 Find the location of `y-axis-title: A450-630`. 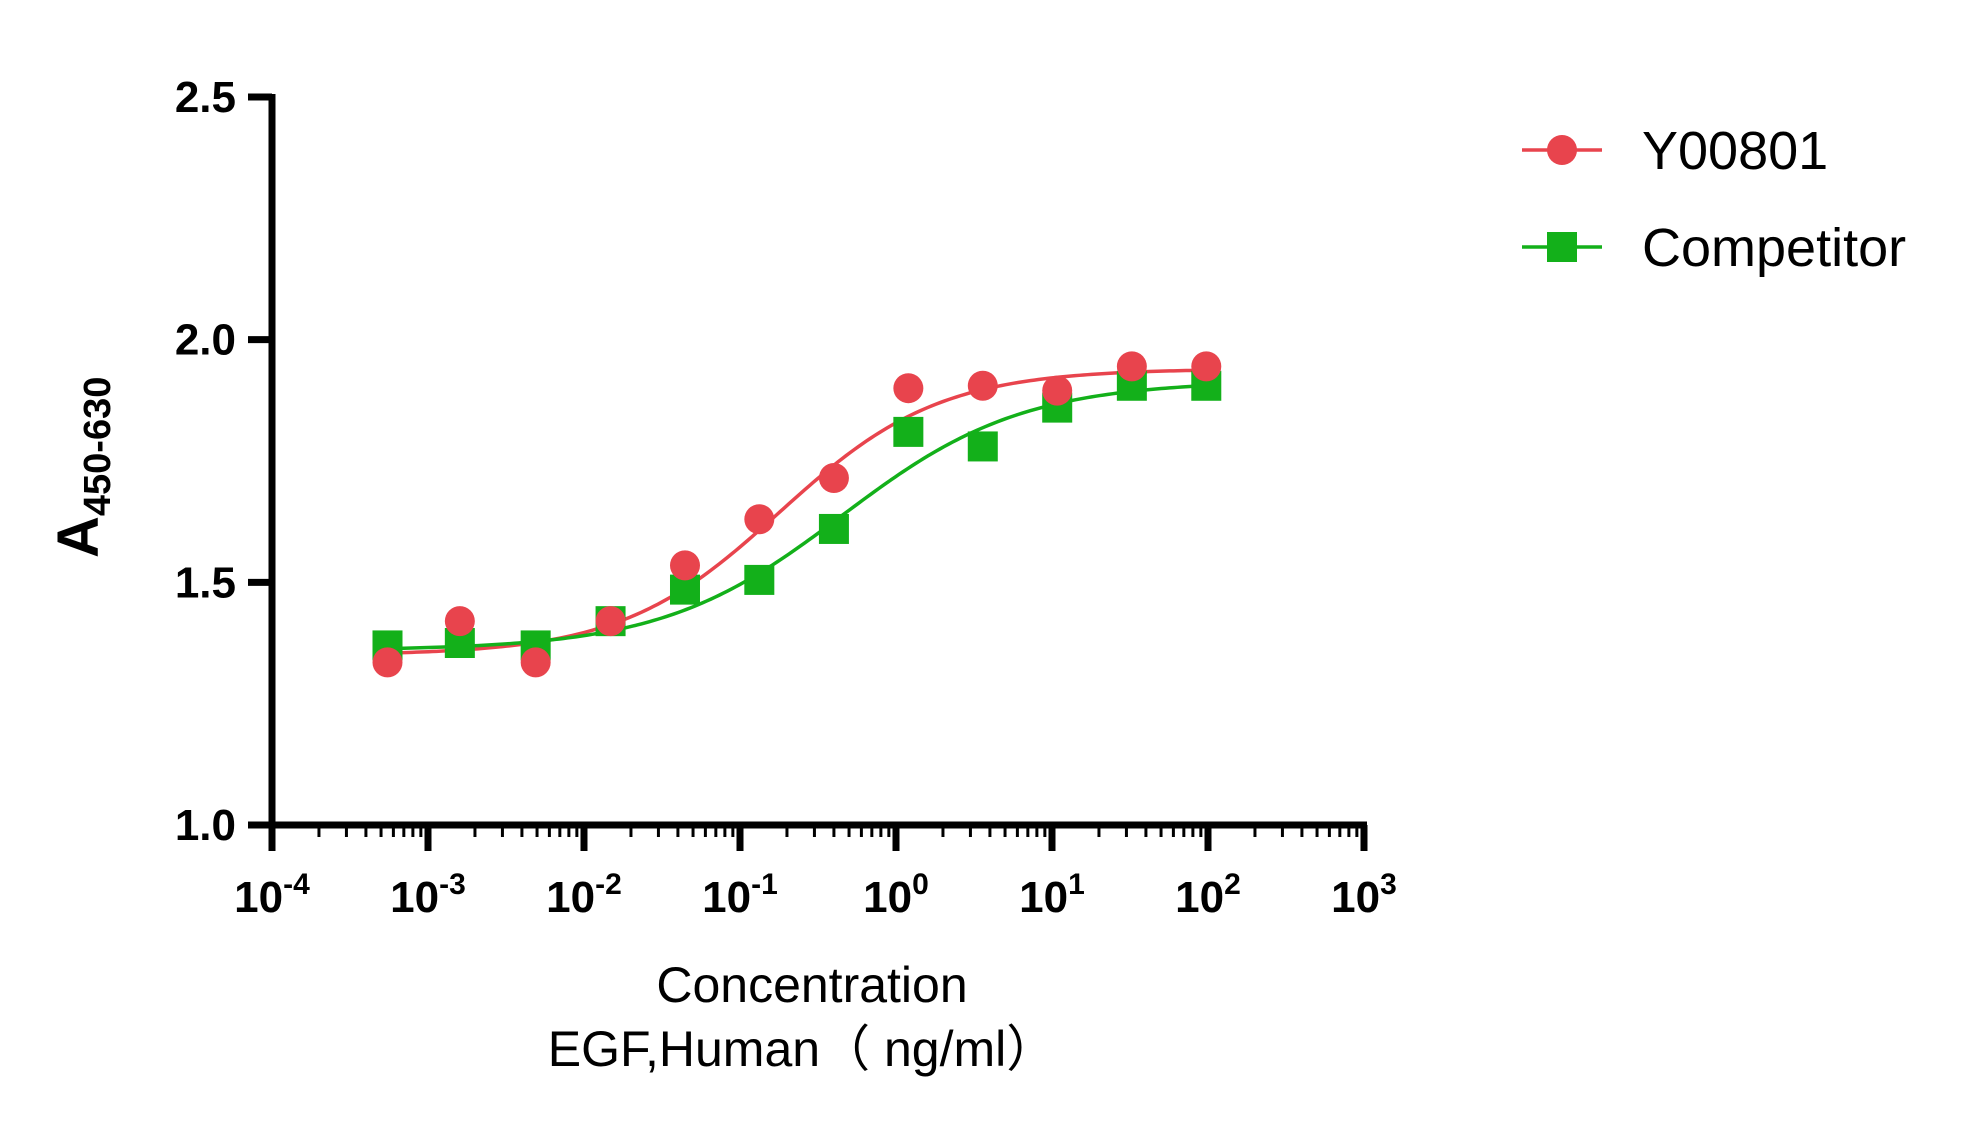

y-axis-title: A450-630 is located at coordinates (82, 467).